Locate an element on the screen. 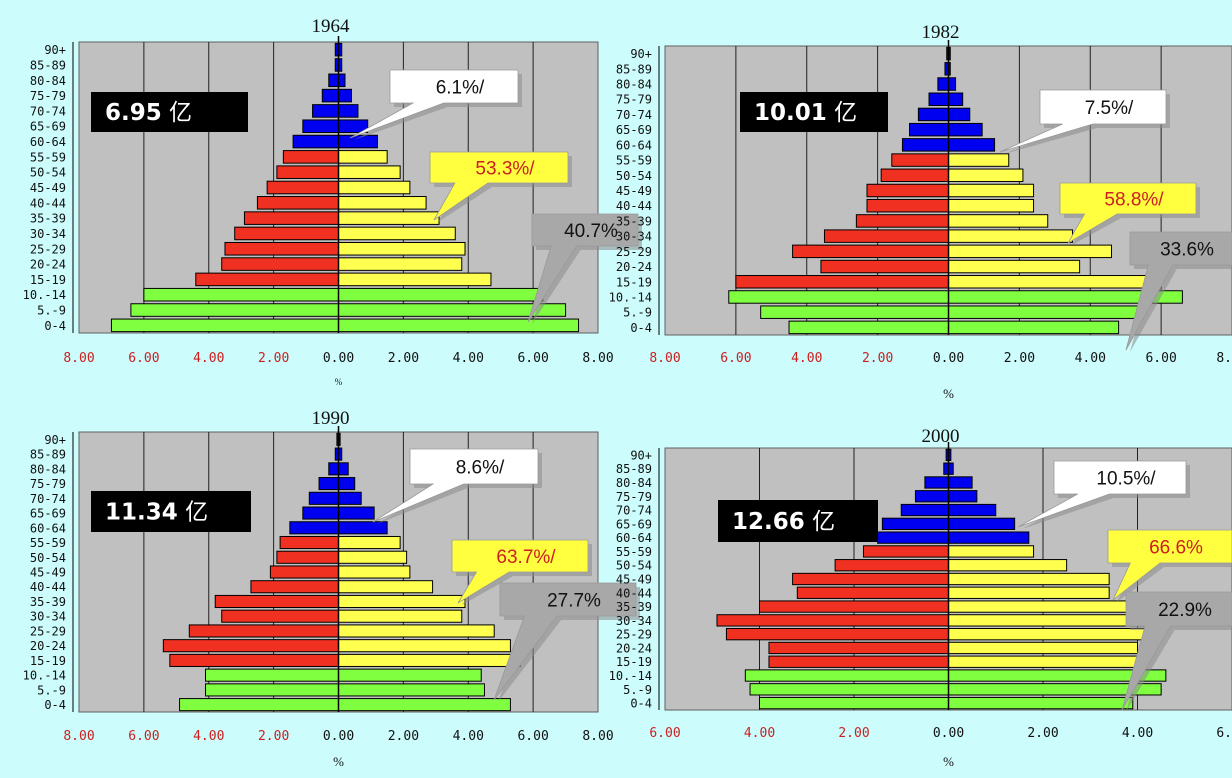  y-tick-label: 55-59 is located at coordinates (634, 161).